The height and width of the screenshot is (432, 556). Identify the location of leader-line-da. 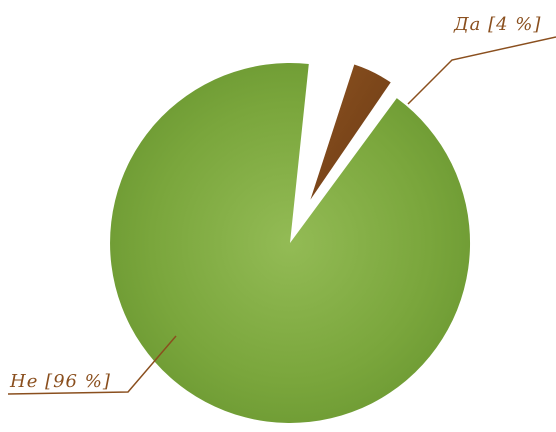
(481, 70).